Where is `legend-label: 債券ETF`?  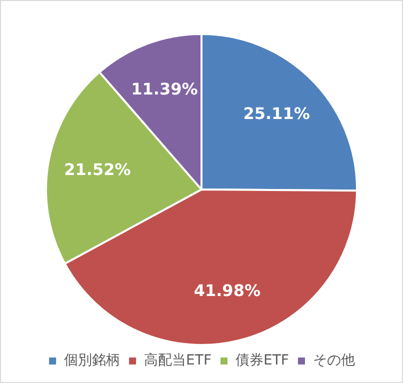 legend-label: 債券ETF is located at coordinates (262, 360).